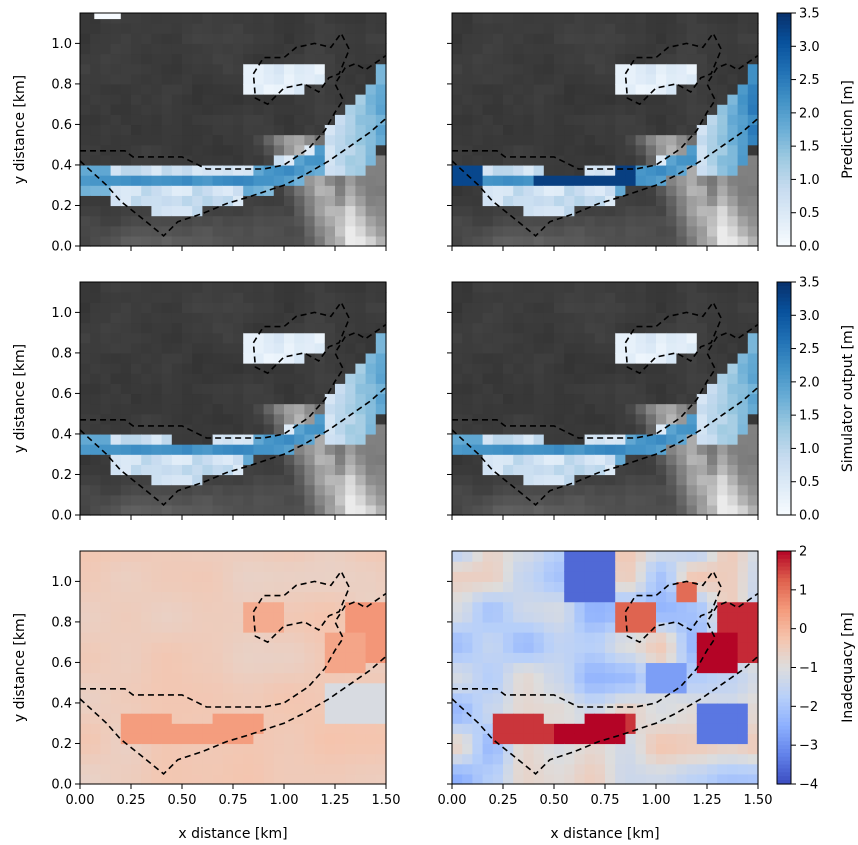  I want to click on colorbar-tick-label: 2, so click(803, 552).